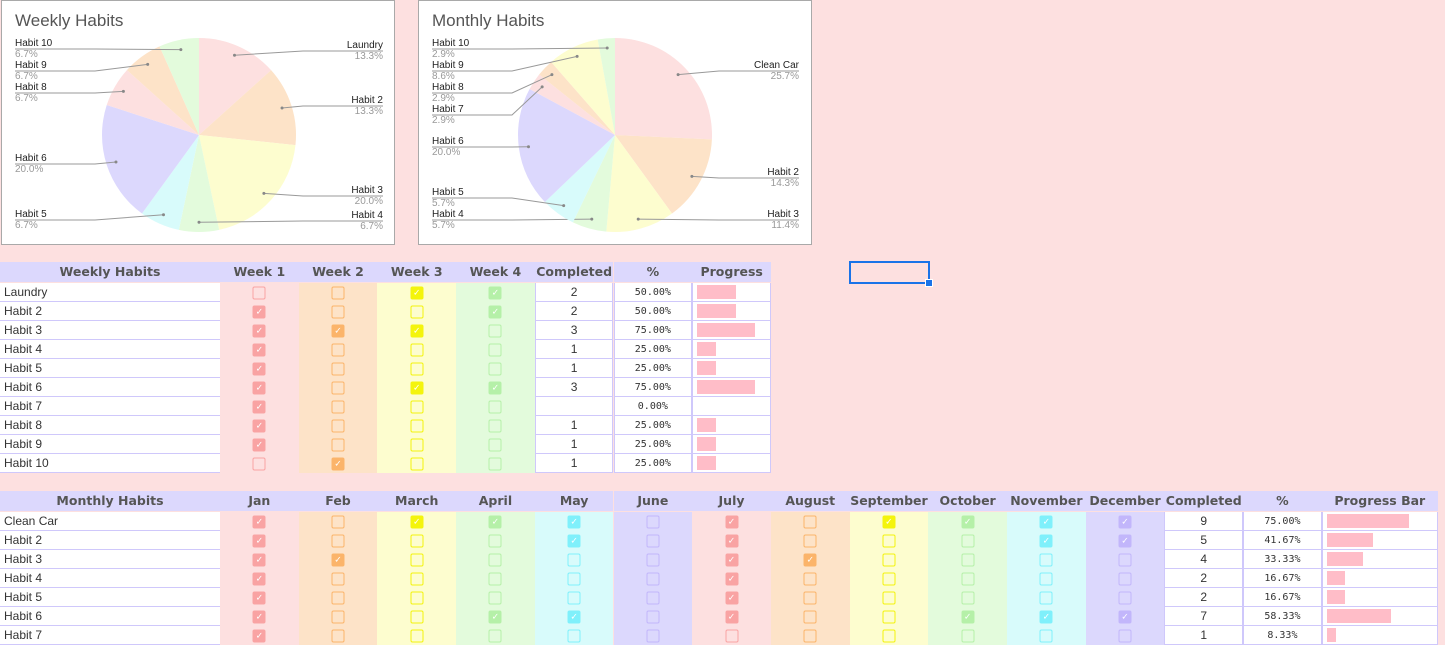 The width and height of the screenshot is (1445, 645). I want to click on selected-cell, so click(889, 272).